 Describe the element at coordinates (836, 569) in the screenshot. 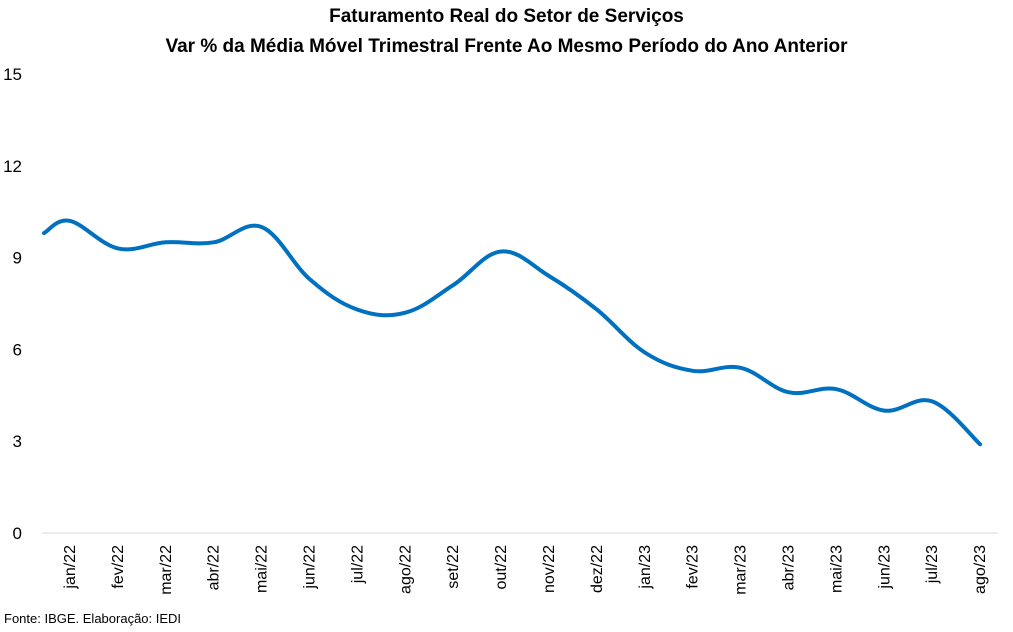

I see `x-tick-label: mai/23` at that location.